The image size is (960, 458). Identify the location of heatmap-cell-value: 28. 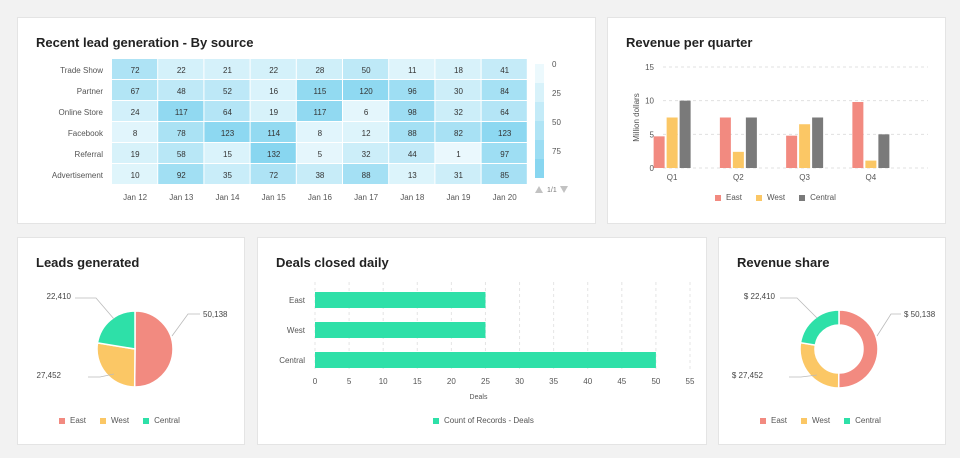
(319, 70).